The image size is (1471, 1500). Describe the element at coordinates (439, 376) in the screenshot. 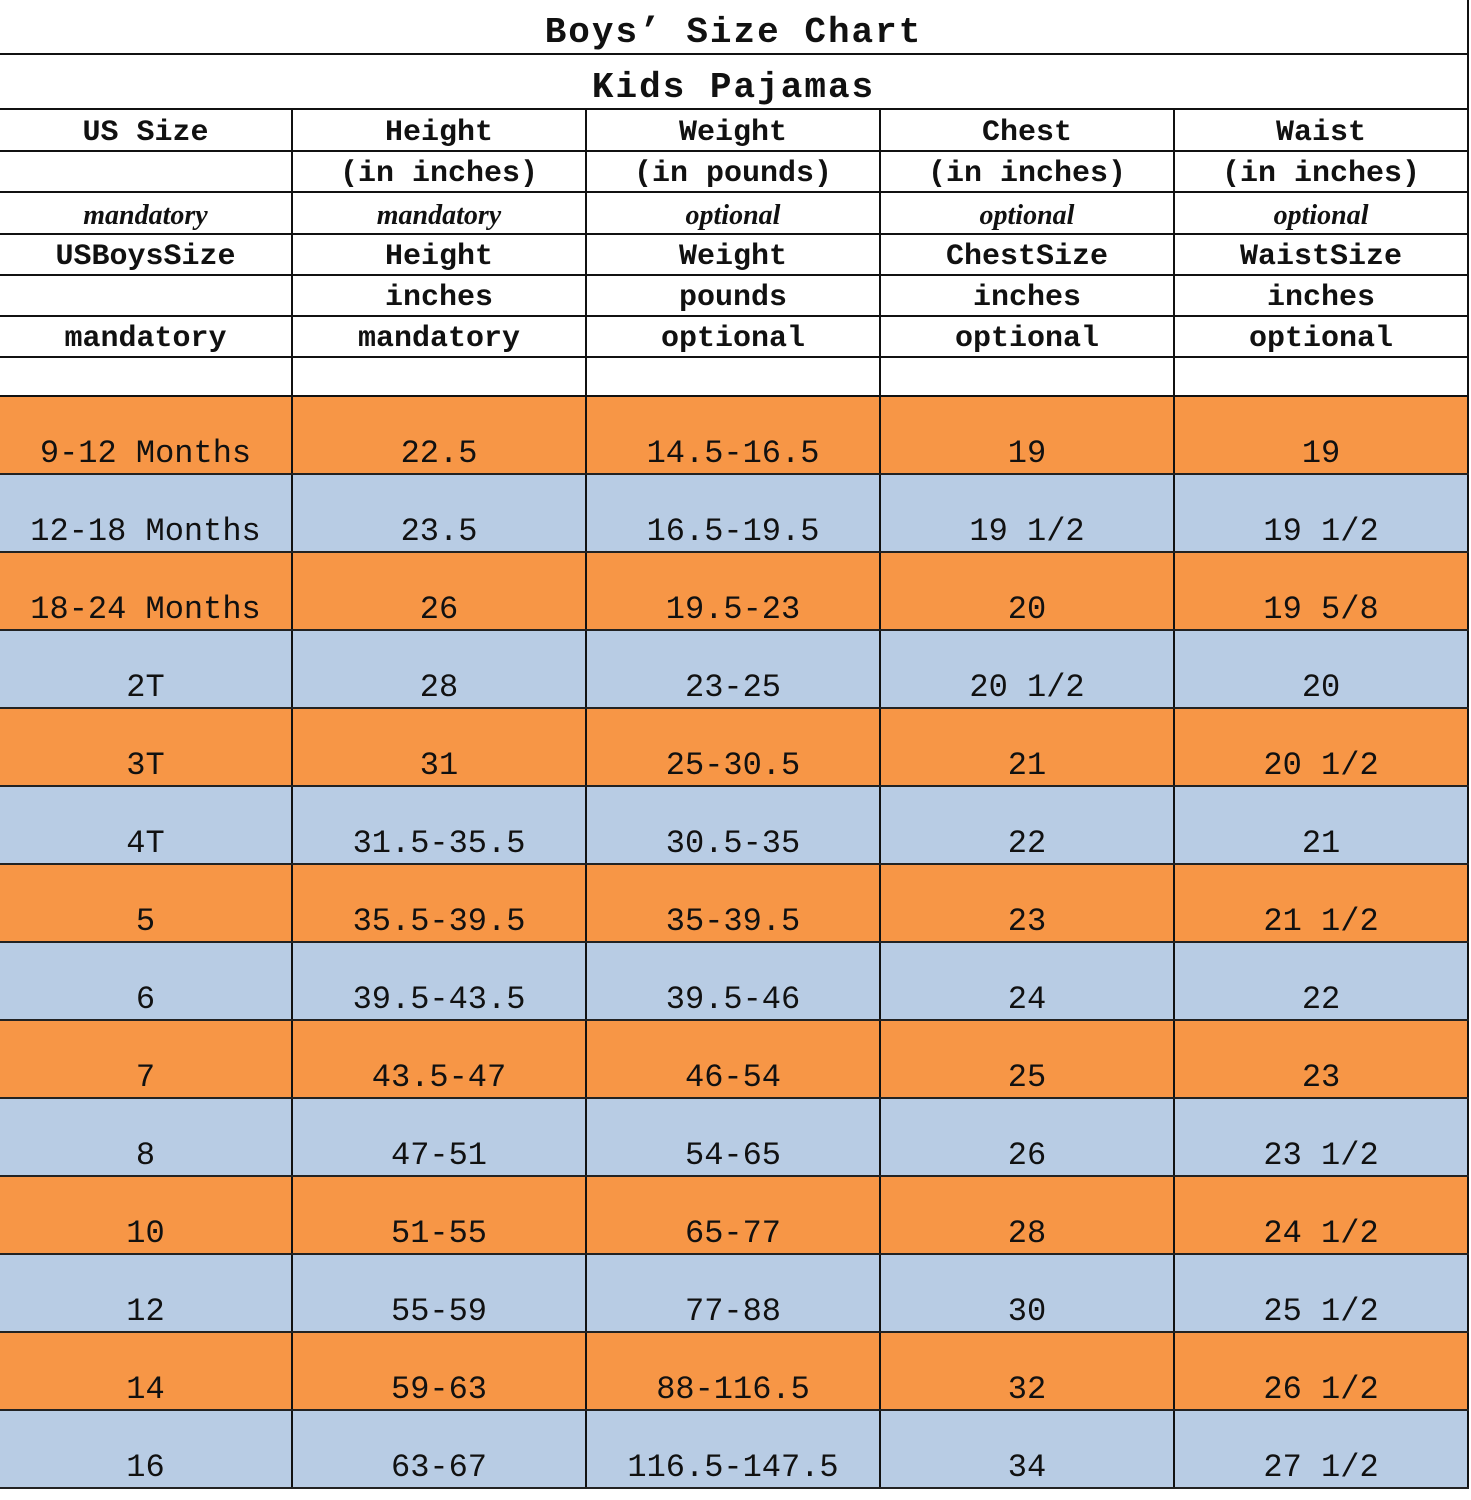

I see `header-cell-height` at that location.